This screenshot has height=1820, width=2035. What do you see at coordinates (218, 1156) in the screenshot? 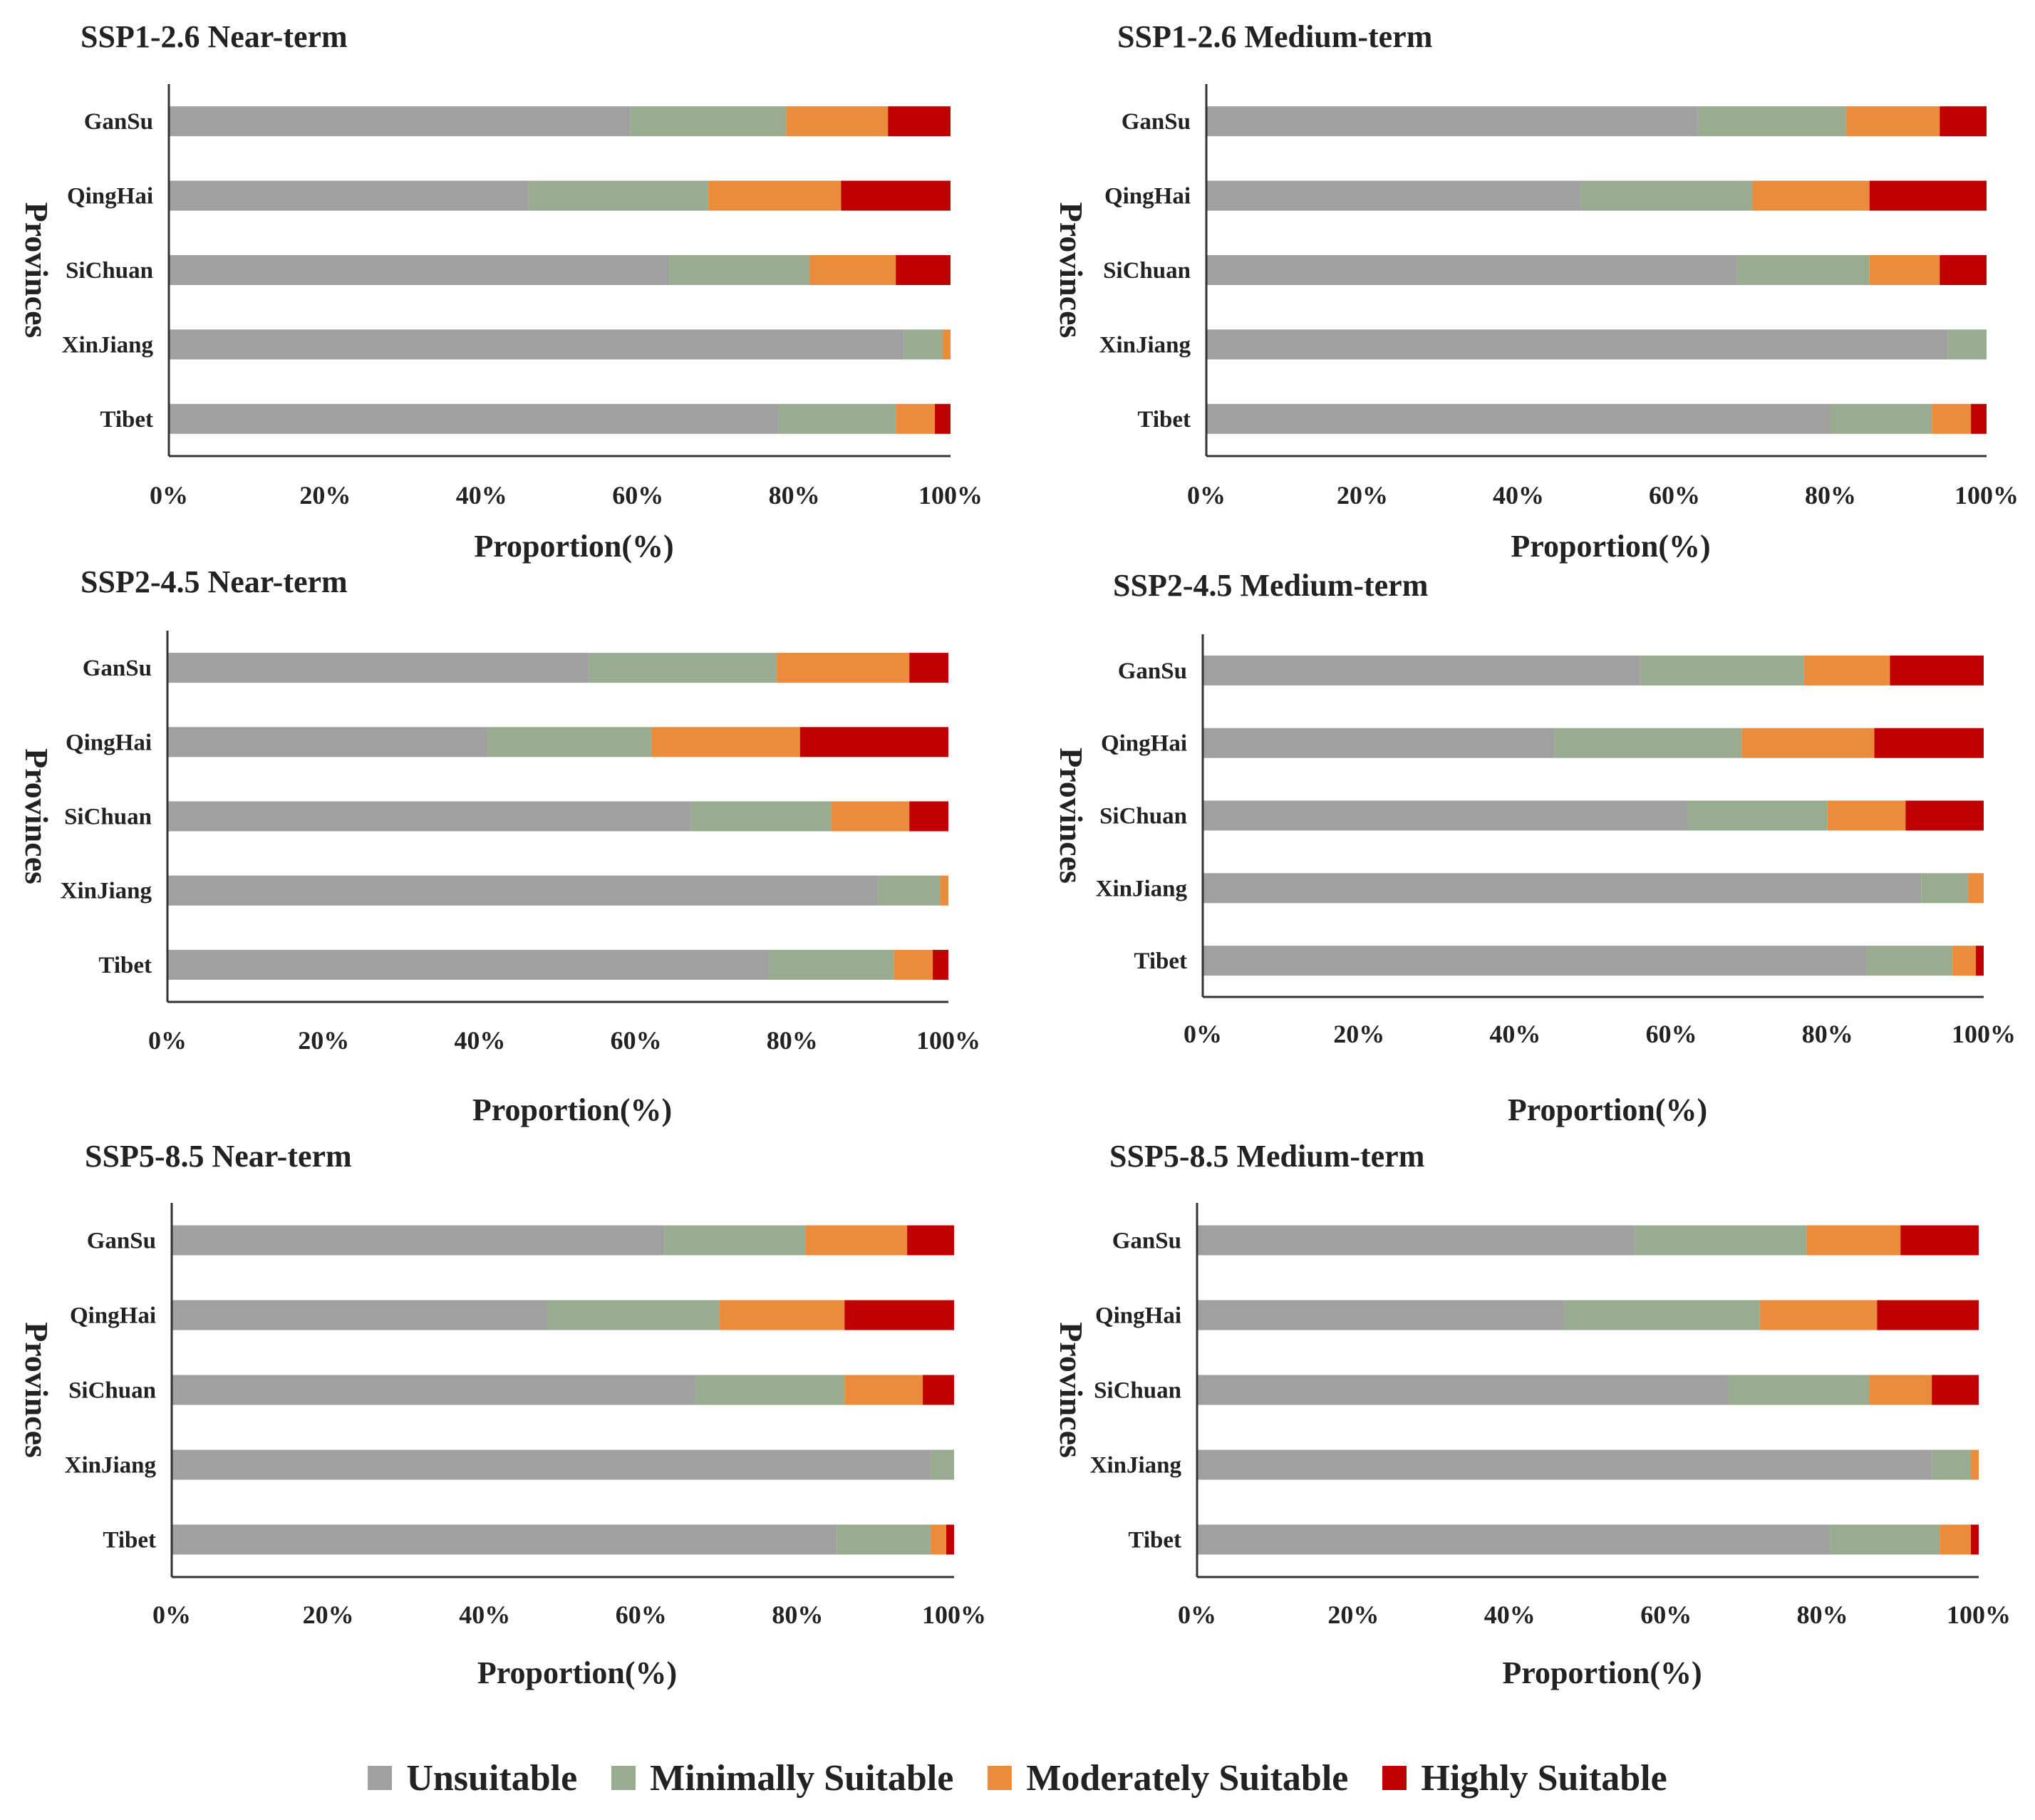
I see `chart-title: SSP5-8.5 Near-term` at bounding box center [218, 1156].